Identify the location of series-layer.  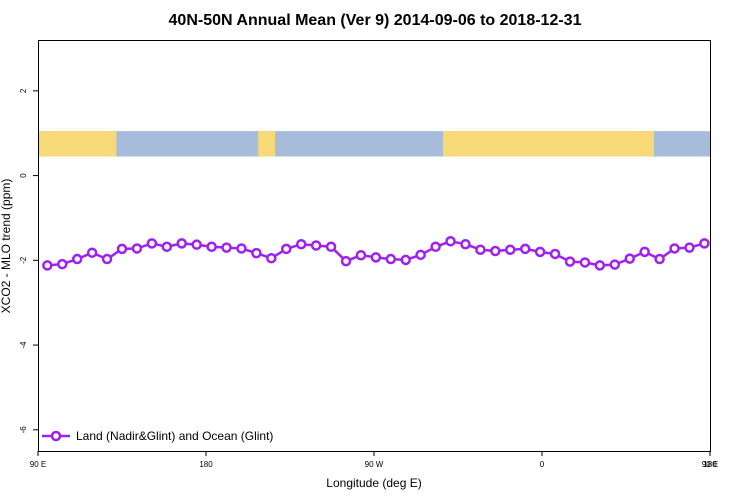
(376, 253).